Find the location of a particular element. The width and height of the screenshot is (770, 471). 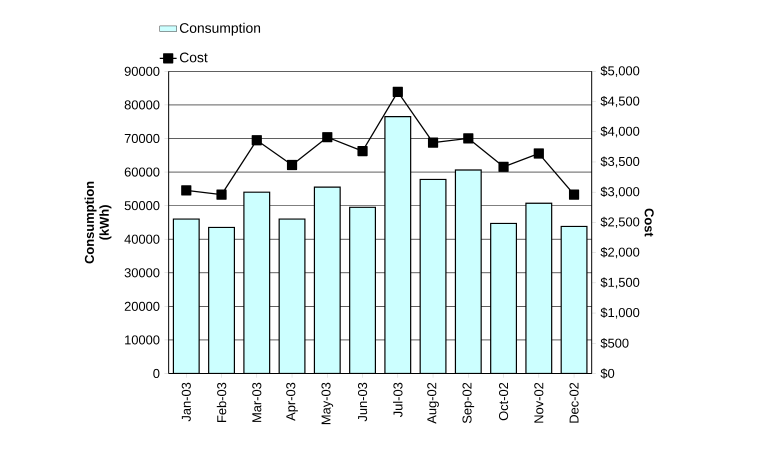

x-tick-label: Sep-02 is located at coordinates (468, 403).